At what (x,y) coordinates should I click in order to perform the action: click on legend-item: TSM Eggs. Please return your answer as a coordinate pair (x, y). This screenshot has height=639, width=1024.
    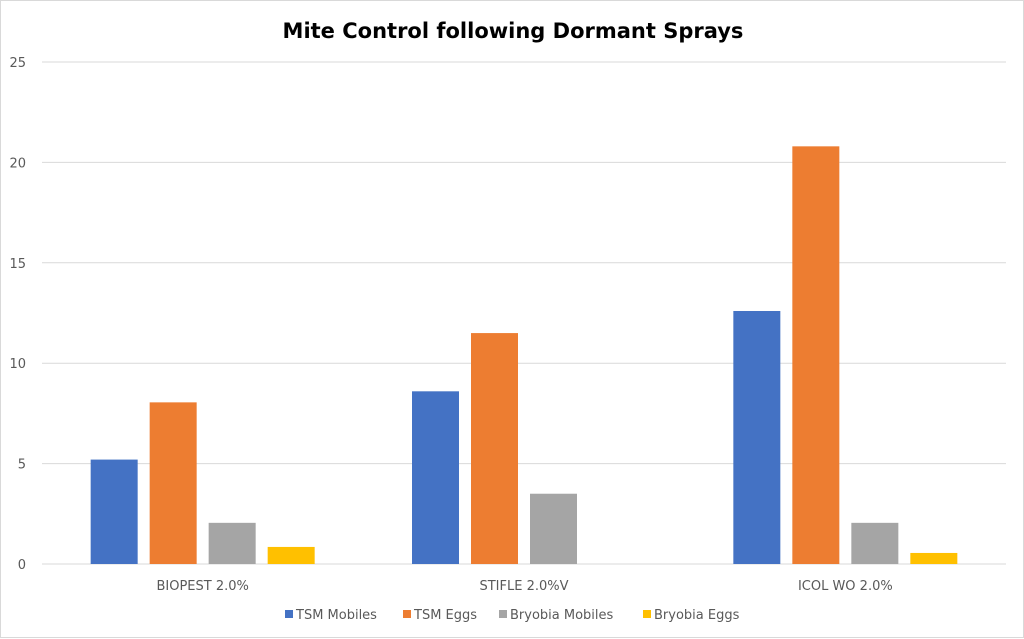
    Looking at the image, I should click on (440, 615).